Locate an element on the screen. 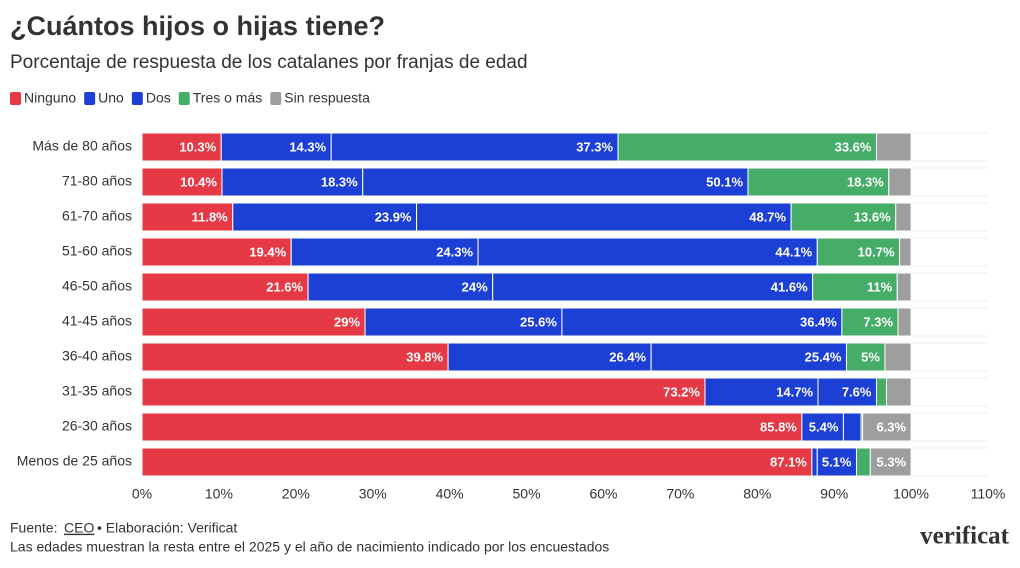 The image size is (1020, 568). value-label: 5.3% is located at coordinates (891, 461).